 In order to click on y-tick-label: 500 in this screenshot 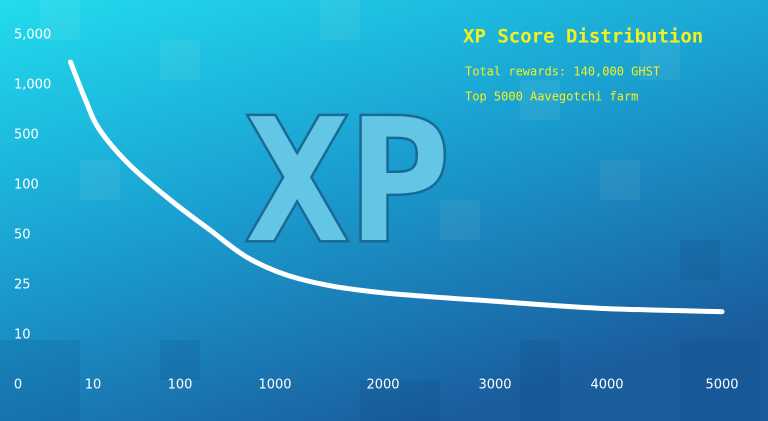, I will do `click(26, 135)`.